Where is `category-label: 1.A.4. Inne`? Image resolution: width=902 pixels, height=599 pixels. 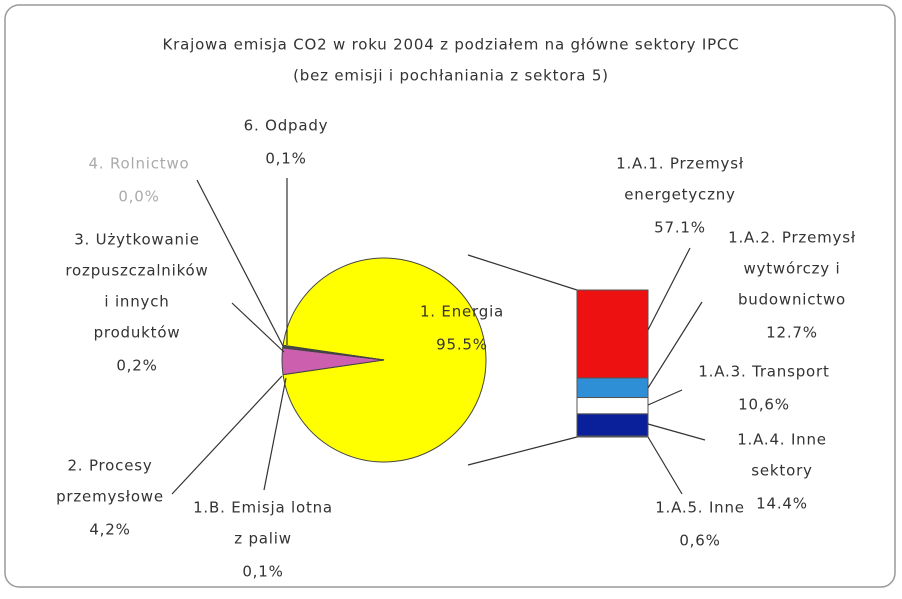
category-label: 1.A.4. Inne is located at coordinates (782, 440).